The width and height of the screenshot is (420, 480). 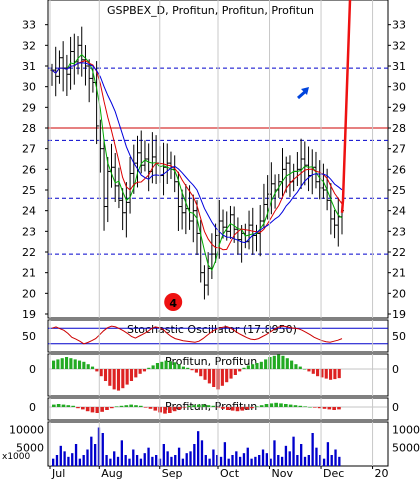 I want to click on x-tick-label: Jul, so click(x=58, y=473).